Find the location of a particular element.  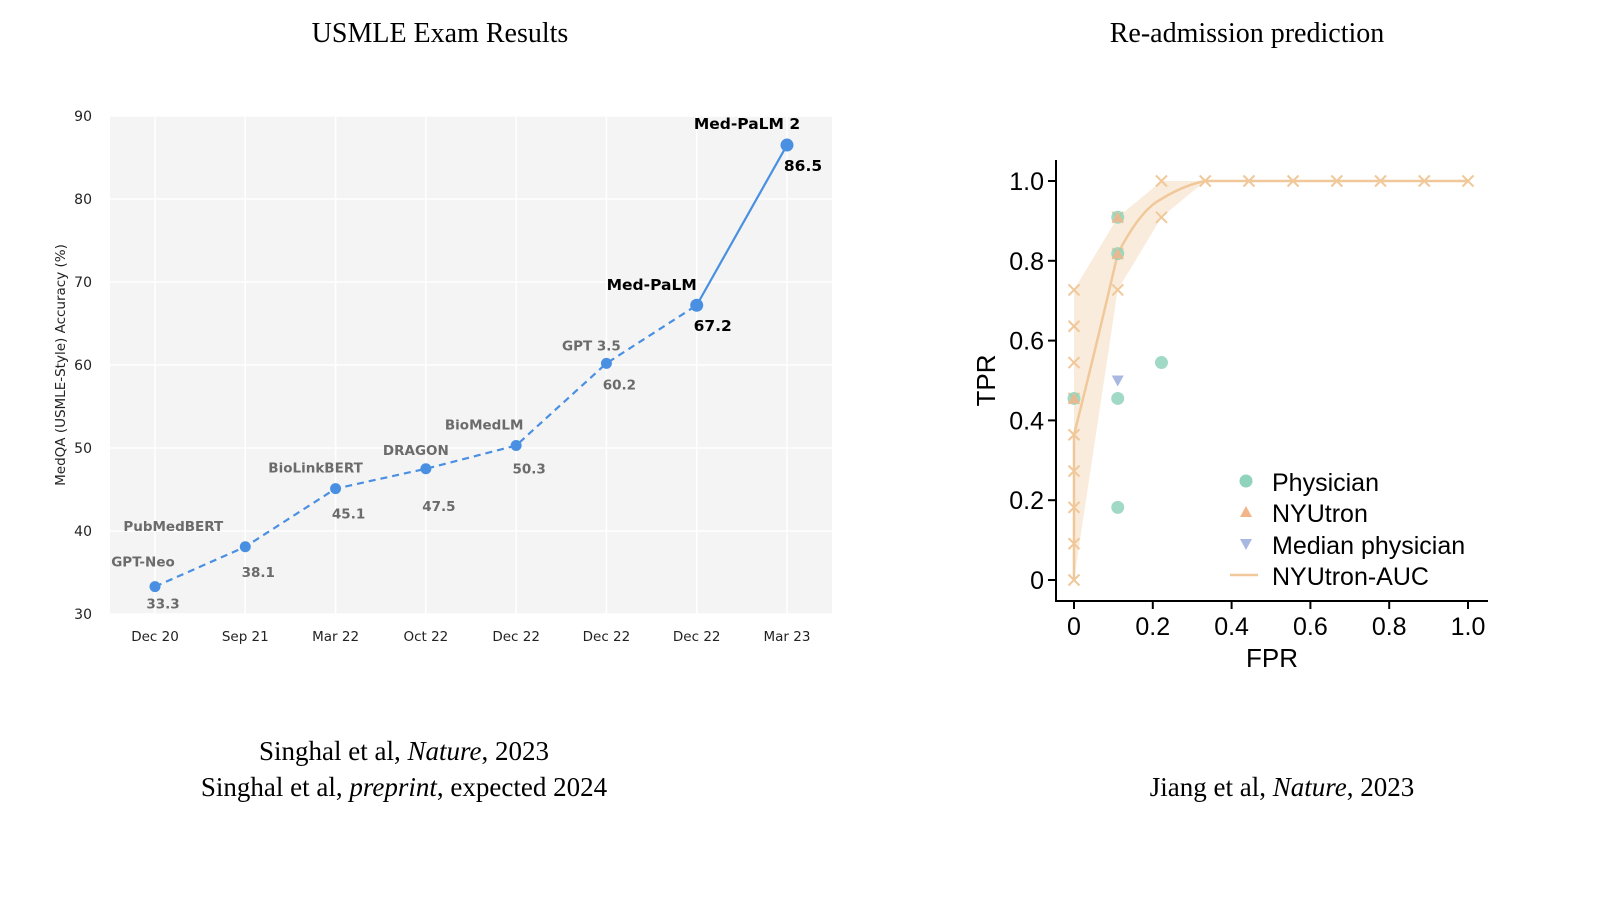

auc-confidence-band is located at coordinates (1140, 380).